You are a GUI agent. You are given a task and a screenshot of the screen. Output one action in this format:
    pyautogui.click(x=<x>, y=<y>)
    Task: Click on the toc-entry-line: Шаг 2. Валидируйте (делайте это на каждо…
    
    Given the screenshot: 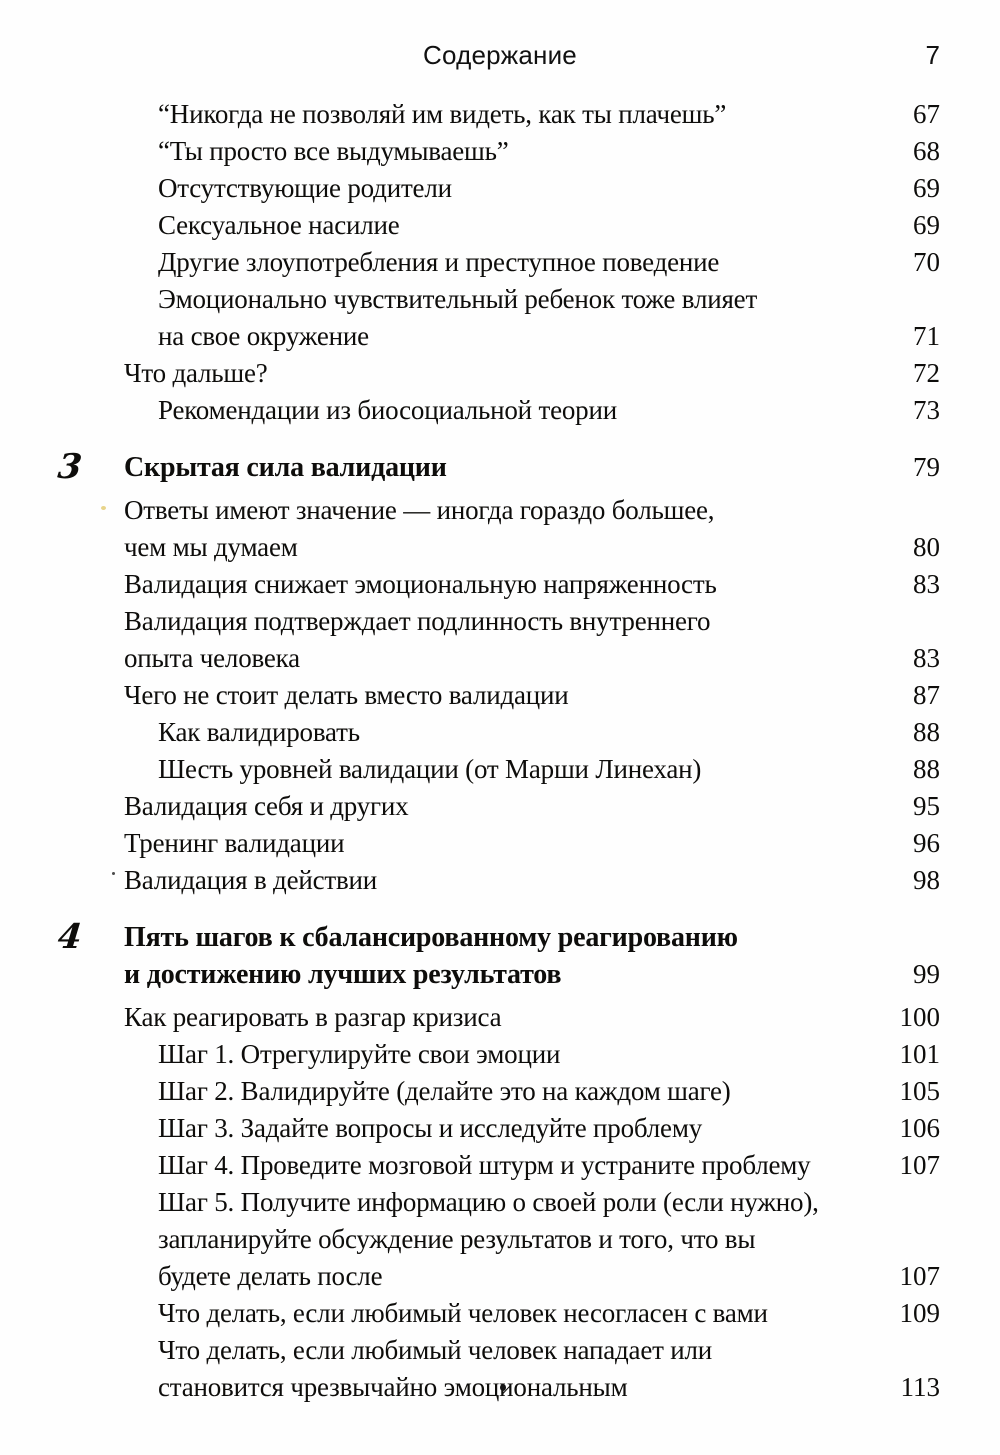 What is the action you would take?
    pyautogui.click(x=444, y=1091)
    